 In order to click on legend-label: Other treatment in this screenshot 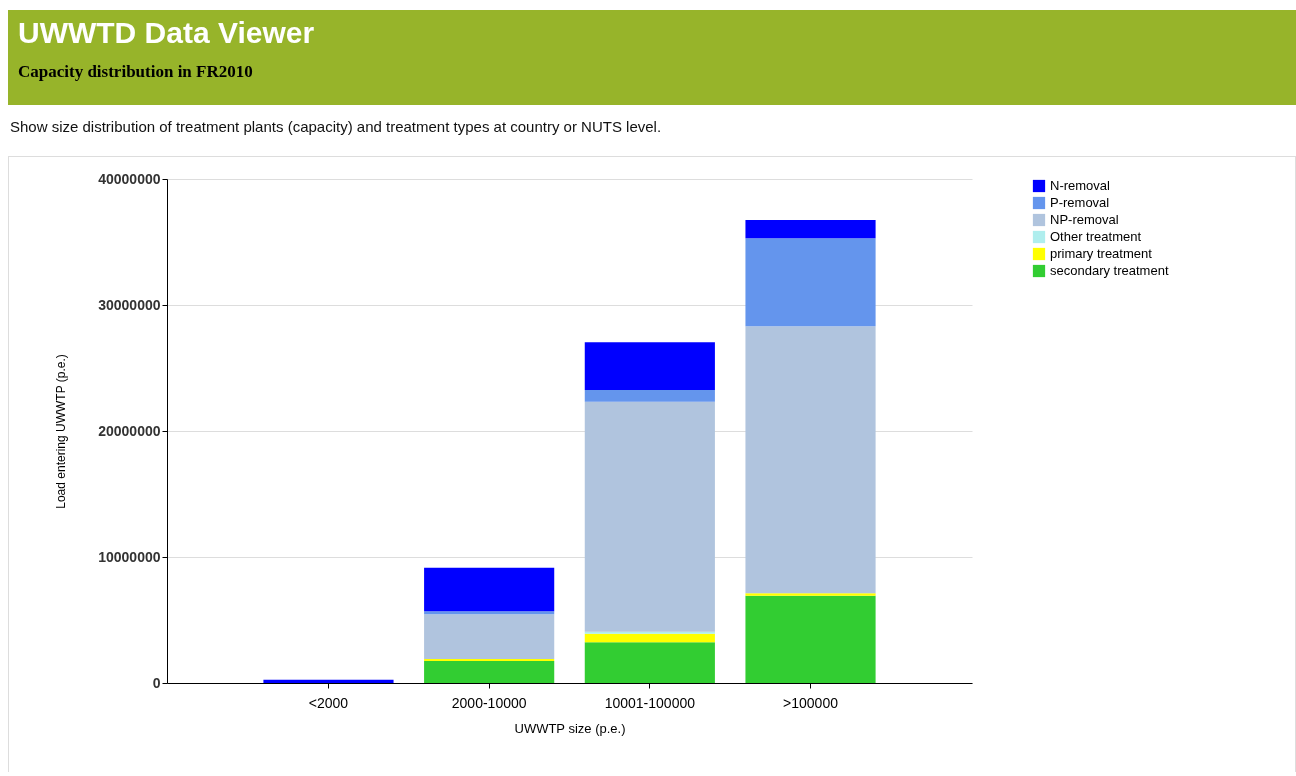, I will do `click(1096, 236)`.